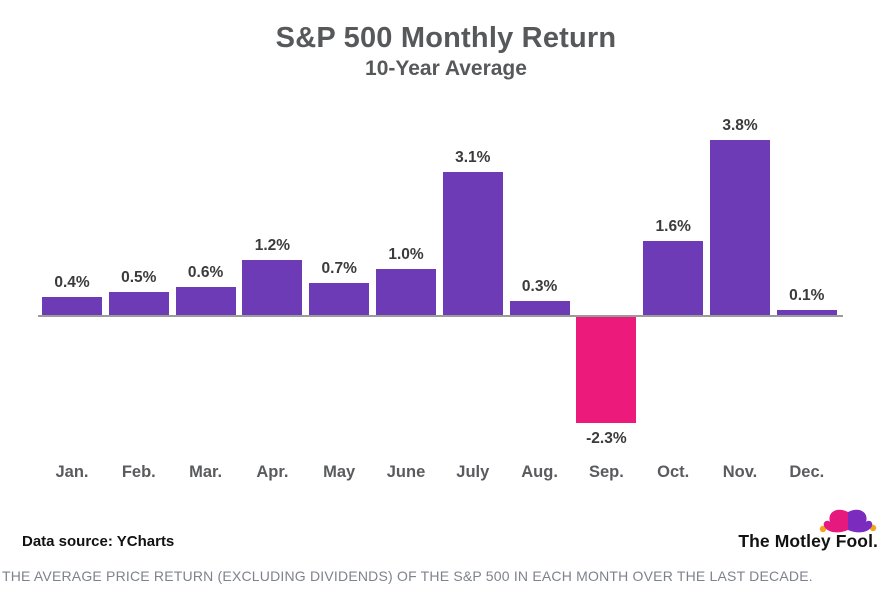 The image size is (892, 600). What do you see at coordinates (72, 472) in the screenshot?
I see `month-label-jan: Jan.` at bounding box center [72, 472].